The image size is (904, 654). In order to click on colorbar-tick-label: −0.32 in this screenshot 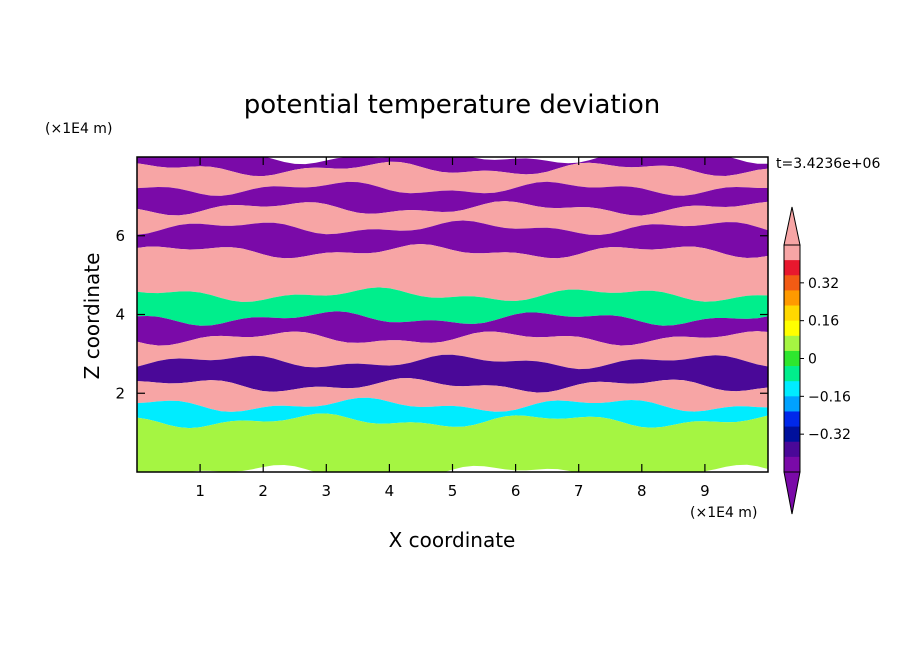, I will do `click(829, 435)`.